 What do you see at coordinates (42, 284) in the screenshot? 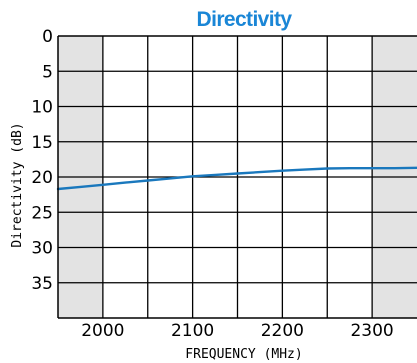
I see `y-tick-label-35: 35` at bounding box center [42, 284].